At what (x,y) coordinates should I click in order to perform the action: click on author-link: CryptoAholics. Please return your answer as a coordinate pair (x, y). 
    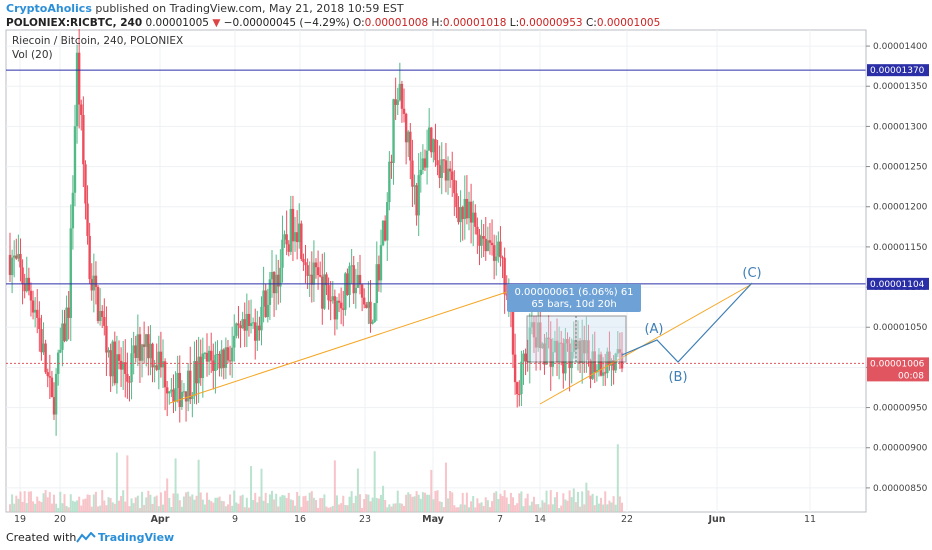
    Looking at the image, I should click on (49, 8).